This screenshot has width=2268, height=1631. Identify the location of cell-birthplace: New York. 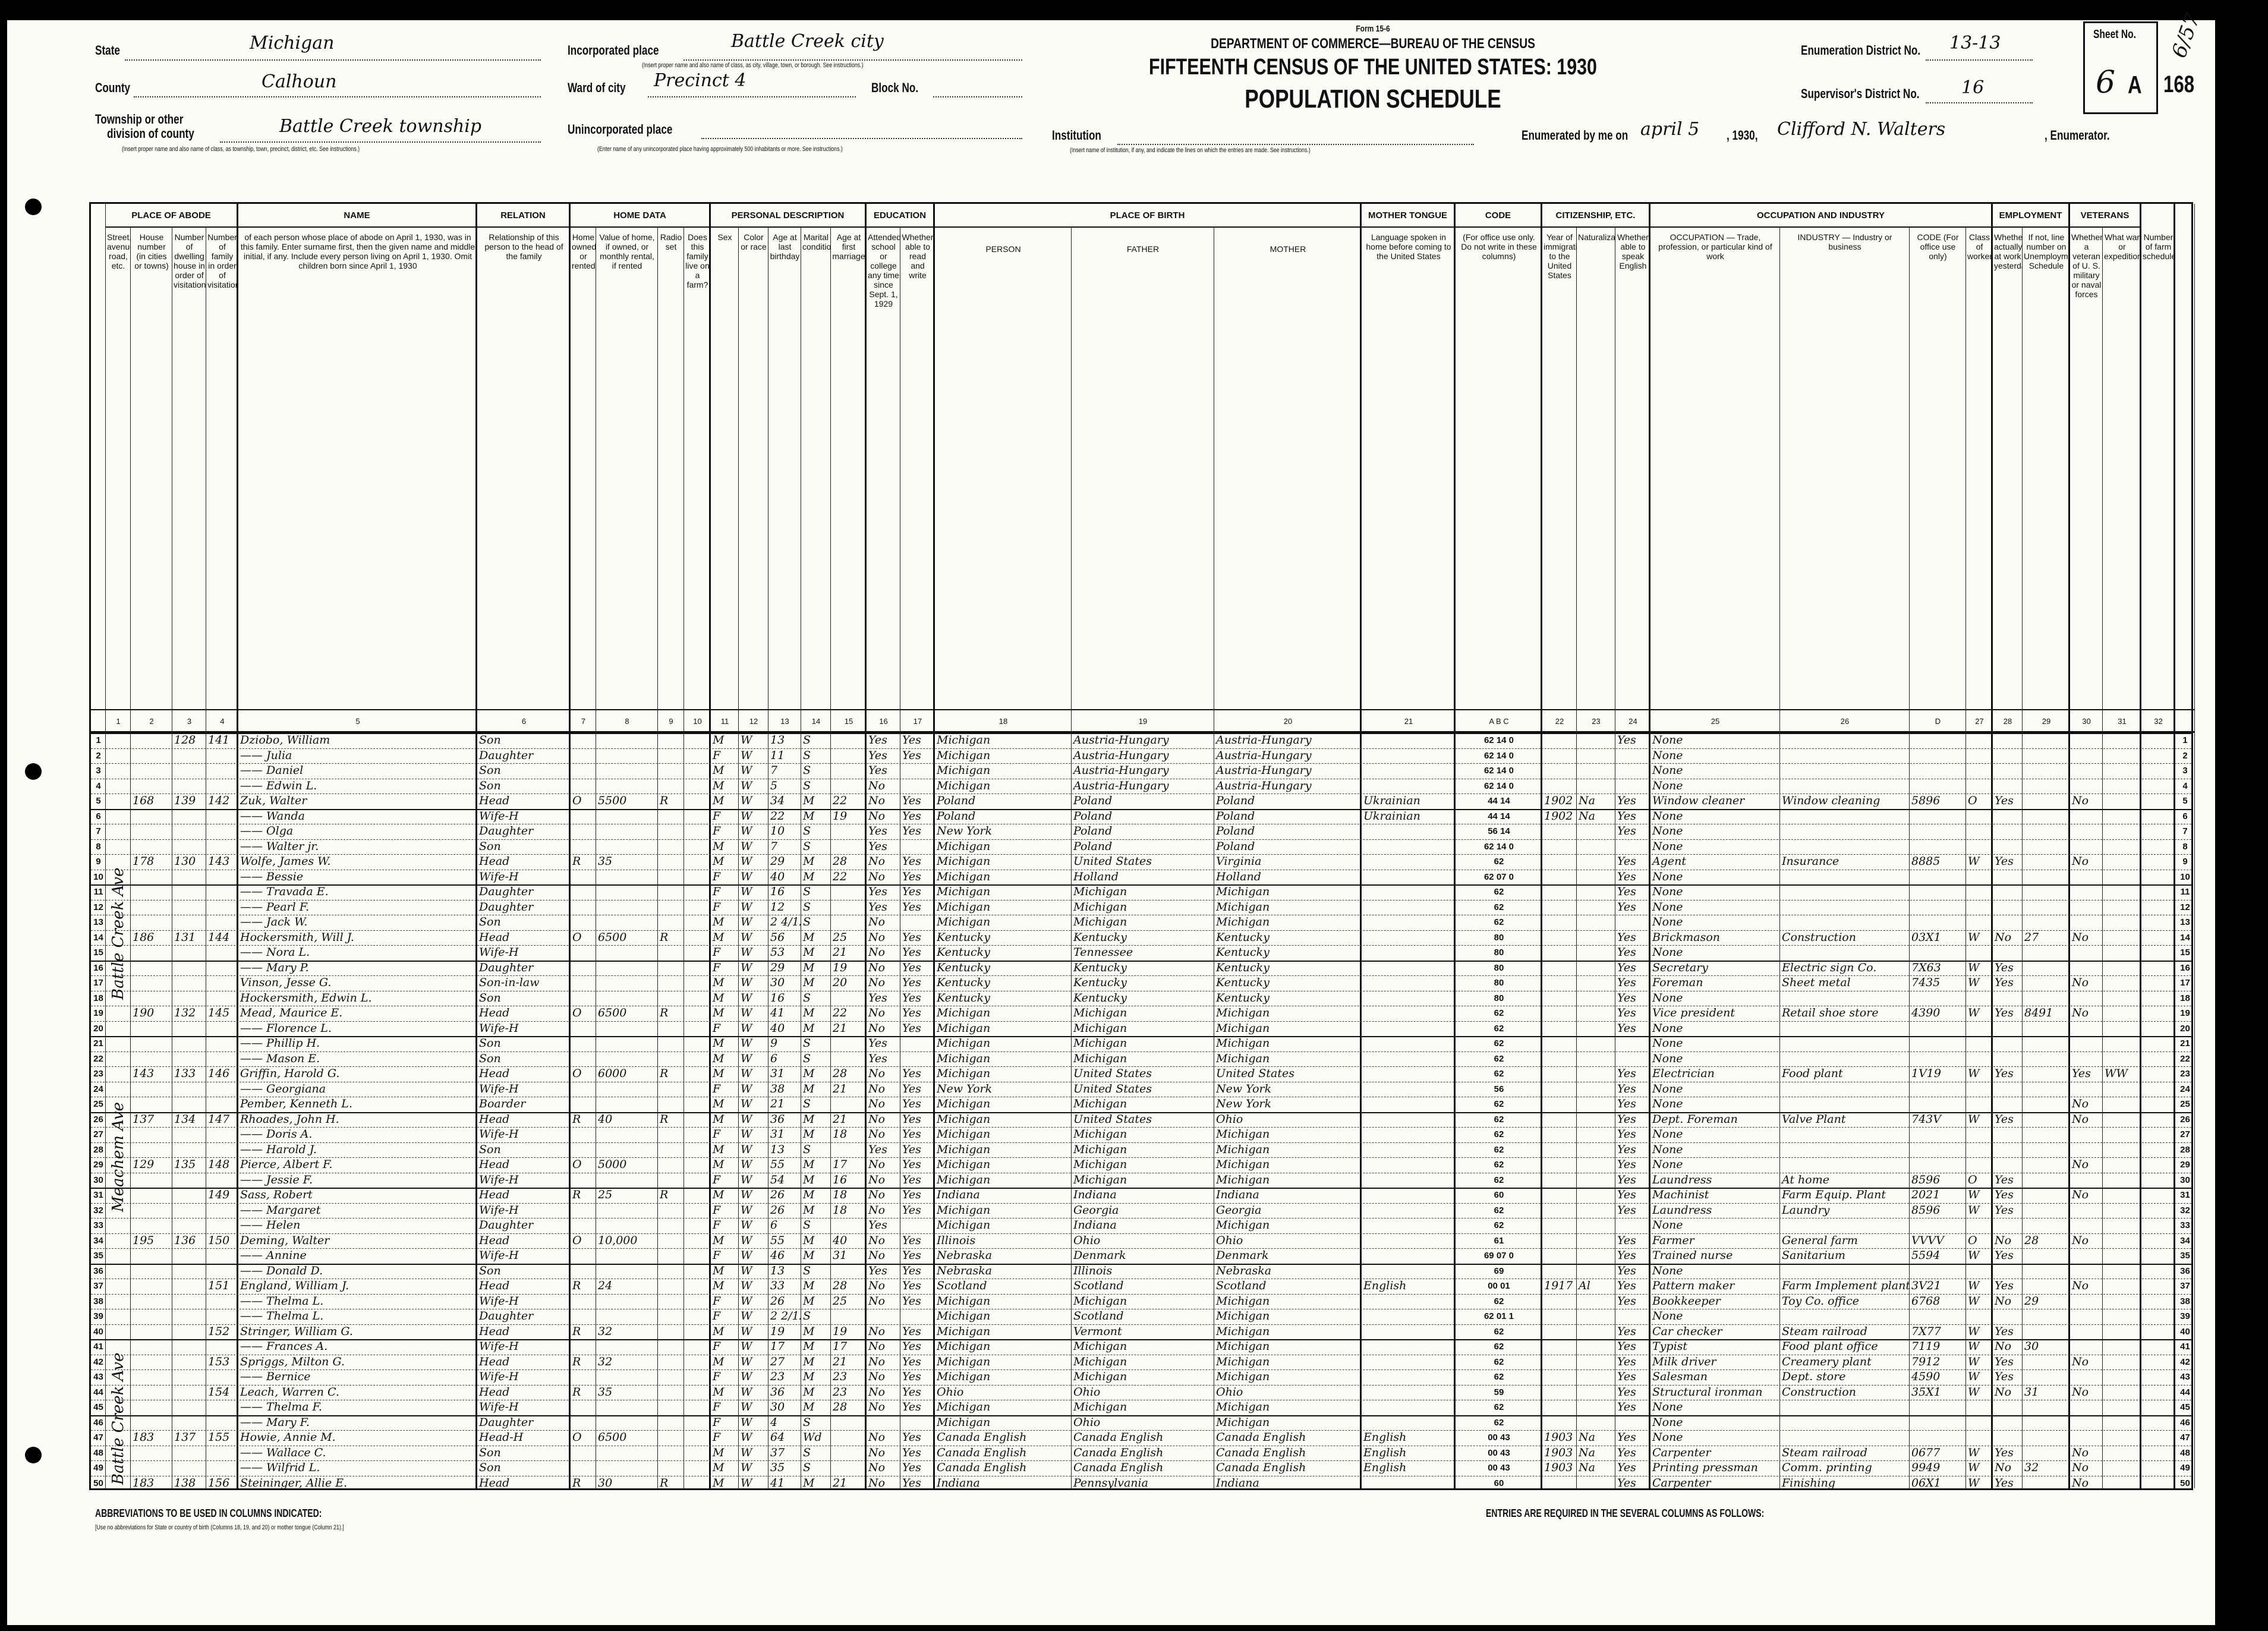
(965, 1088).